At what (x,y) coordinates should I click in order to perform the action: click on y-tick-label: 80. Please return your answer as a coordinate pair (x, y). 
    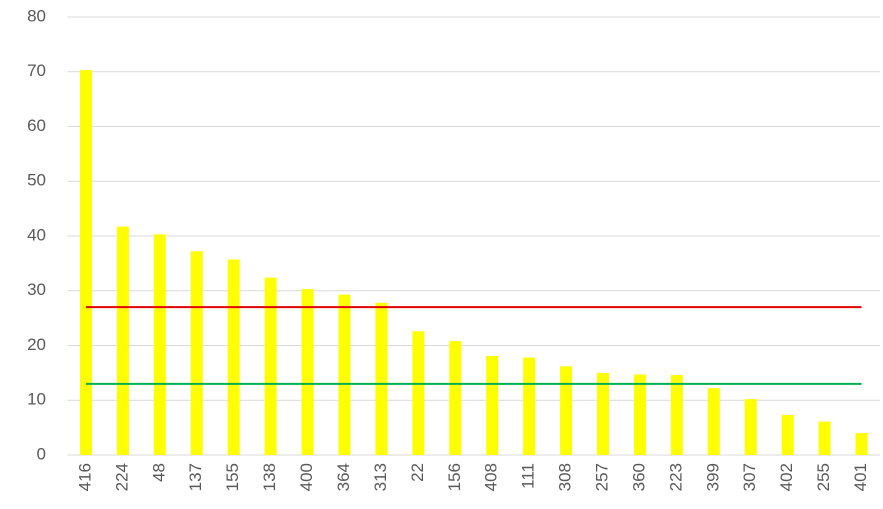
    Looking at the image, I should click on (36, 15).